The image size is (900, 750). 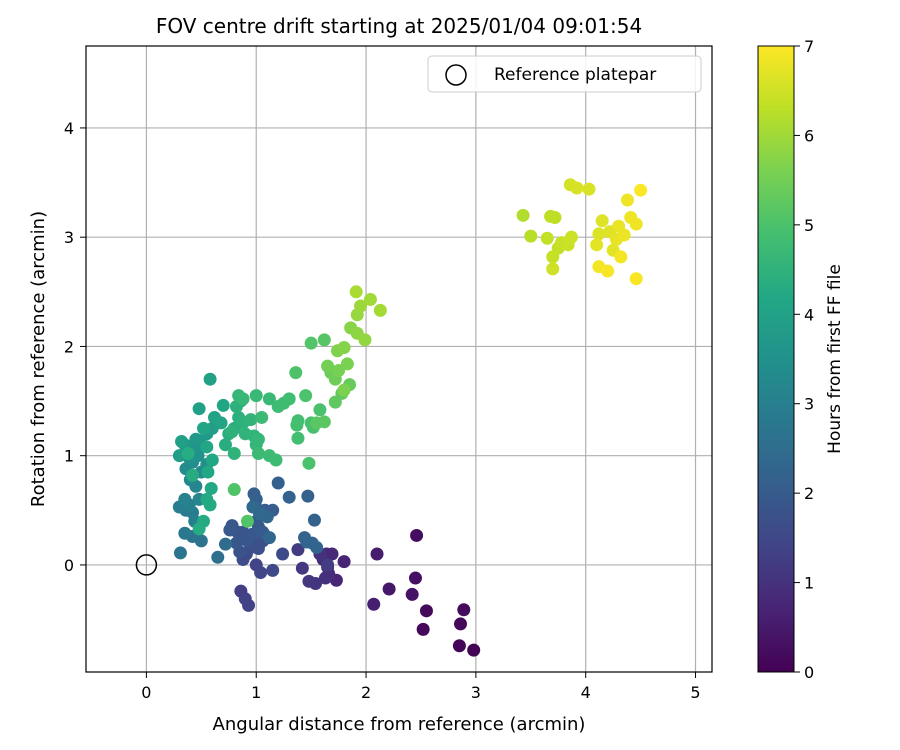 I want to click on x-tick-label: 4, so click(x=586, y=692).